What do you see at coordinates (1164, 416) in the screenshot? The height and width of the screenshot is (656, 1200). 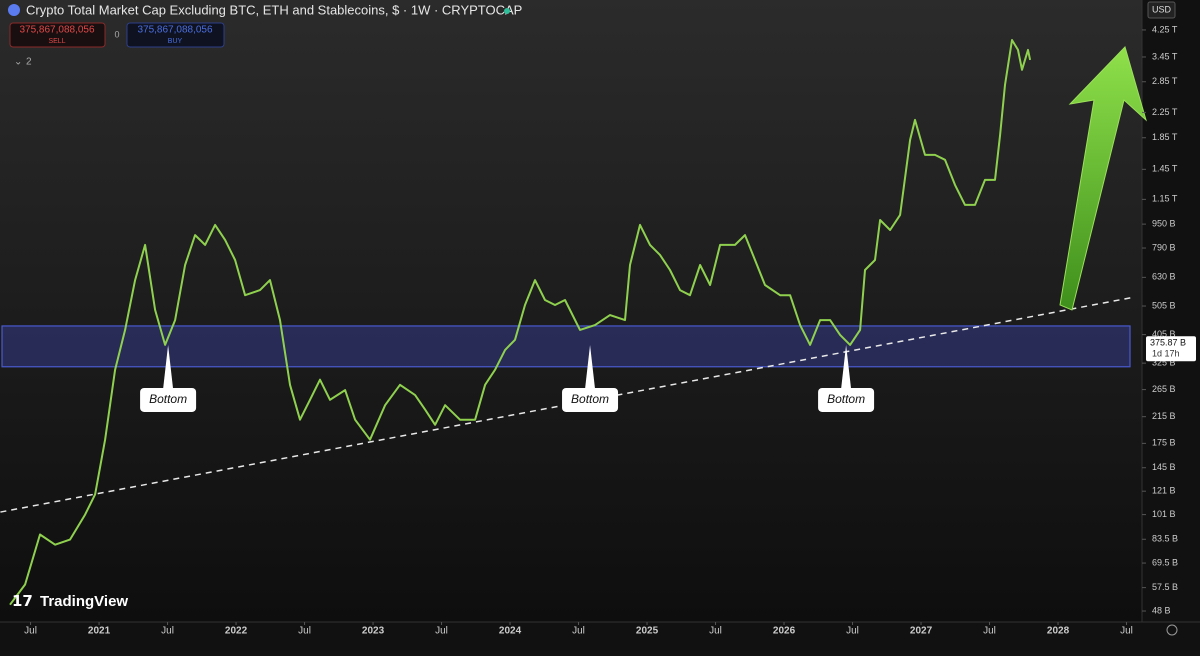 I see `y-tick-label: 215 B` at bounding box center [1164, 416].